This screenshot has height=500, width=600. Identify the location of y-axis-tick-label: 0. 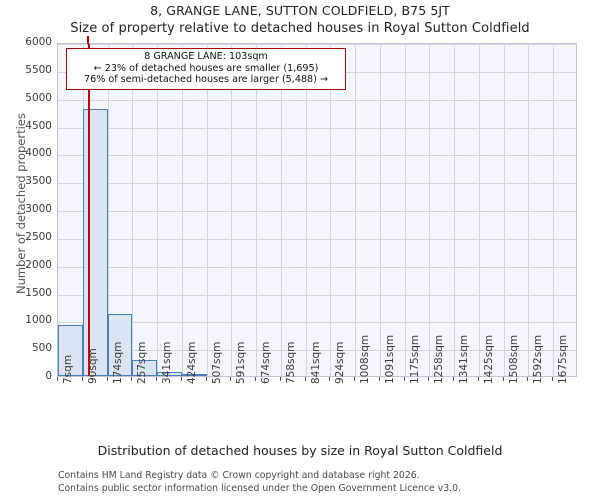
(48, 376).